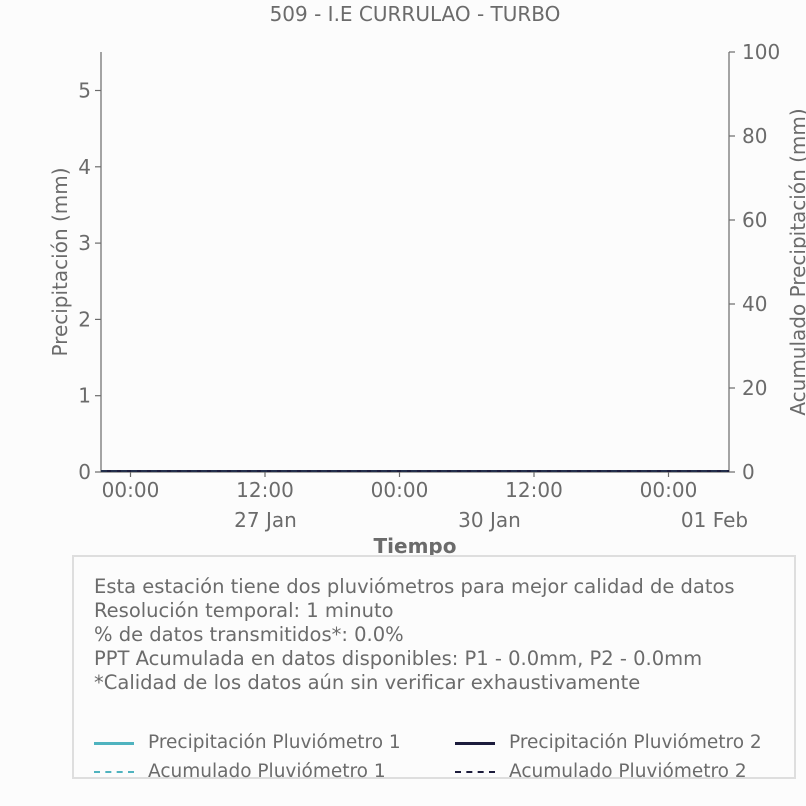 The width and height of the screenshot is (806, 806). What do you see at coordinates (761, 52) in the screenshot?
I see `y2-tick-label: 100` at bounding box center [761, 52].